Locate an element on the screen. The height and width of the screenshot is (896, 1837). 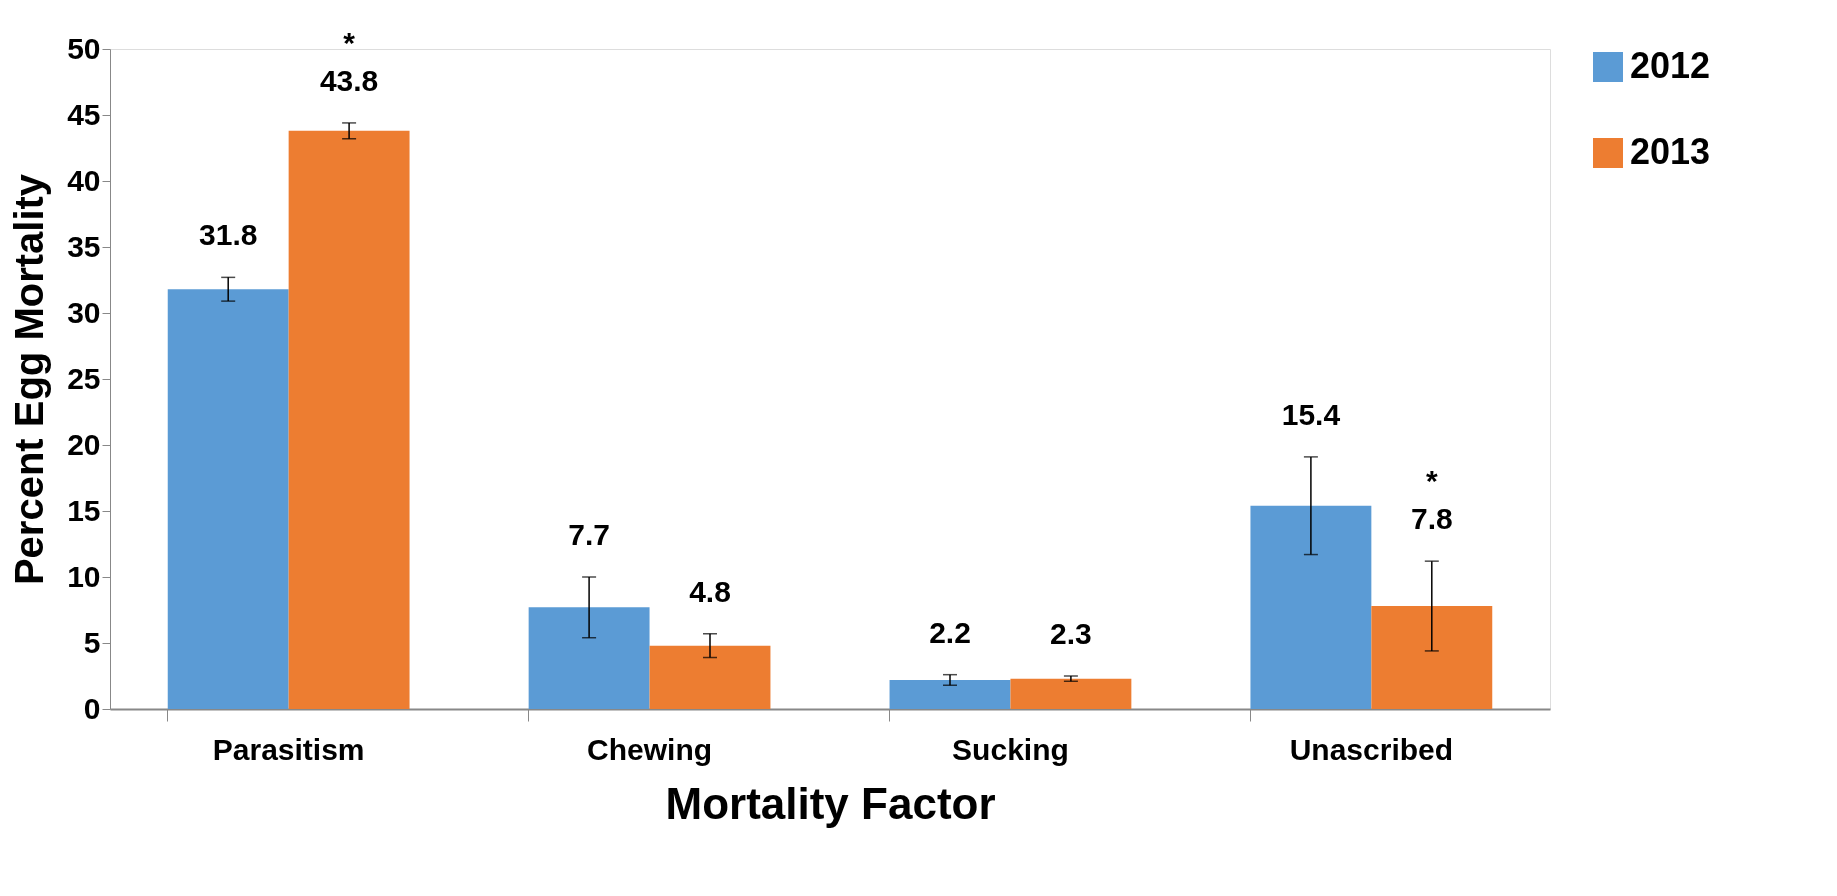
x-axis-title: Mortality Factor is located at coordinates (830, 803).